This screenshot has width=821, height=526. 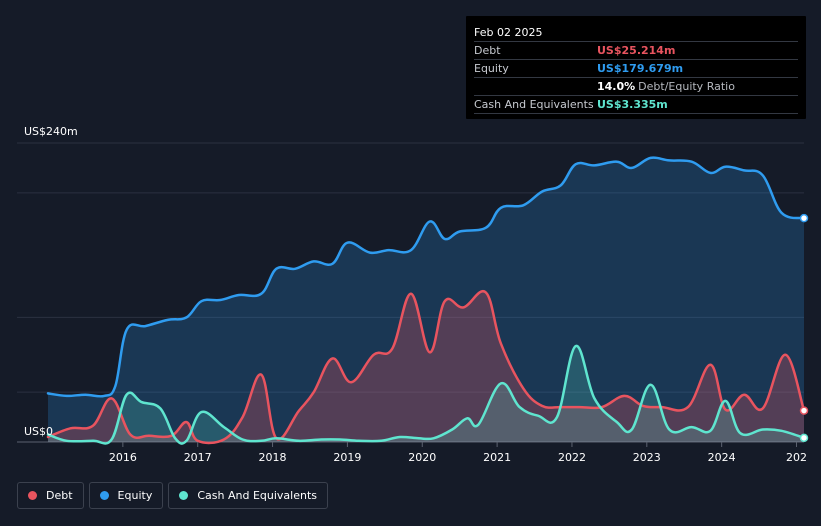 I want to click on tooltip-label: Debt, so click(x=487, y=50).